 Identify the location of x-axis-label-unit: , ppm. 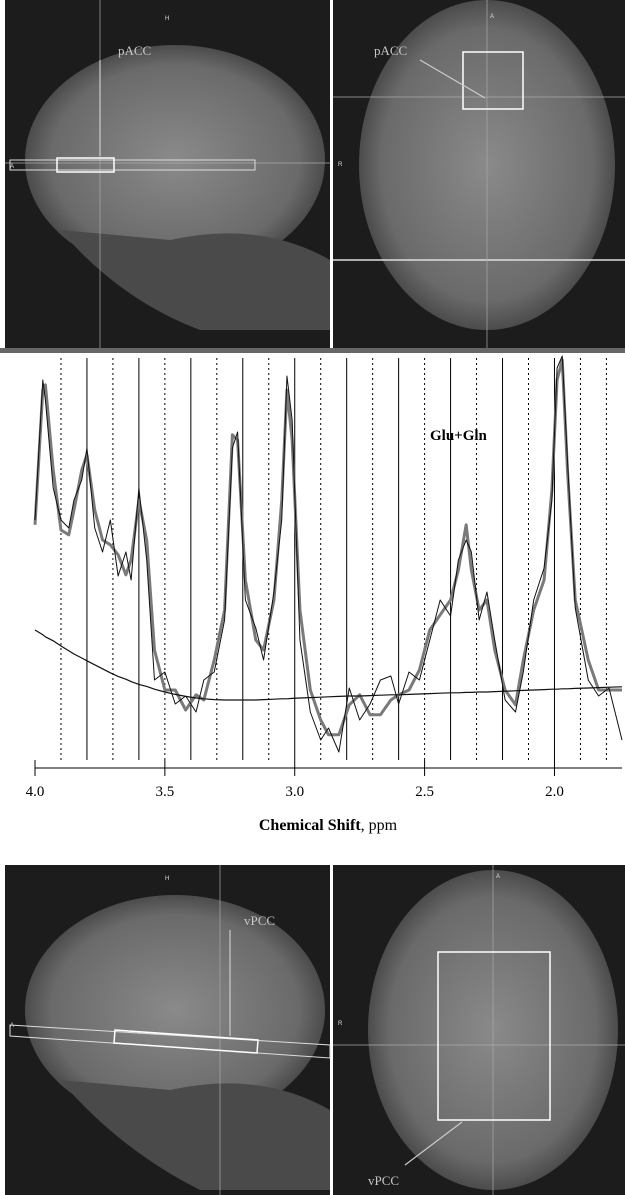
(379, 825).